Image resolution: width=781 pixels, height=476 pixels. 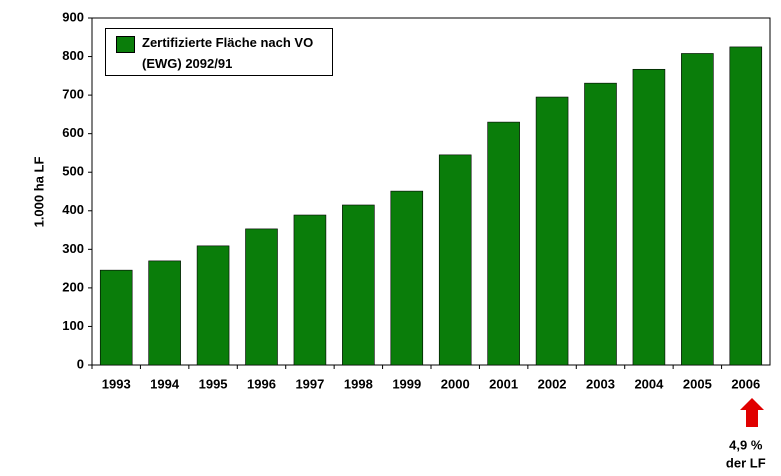 I want to click on x-tick-label: 1995, so click(x=213, y=383).